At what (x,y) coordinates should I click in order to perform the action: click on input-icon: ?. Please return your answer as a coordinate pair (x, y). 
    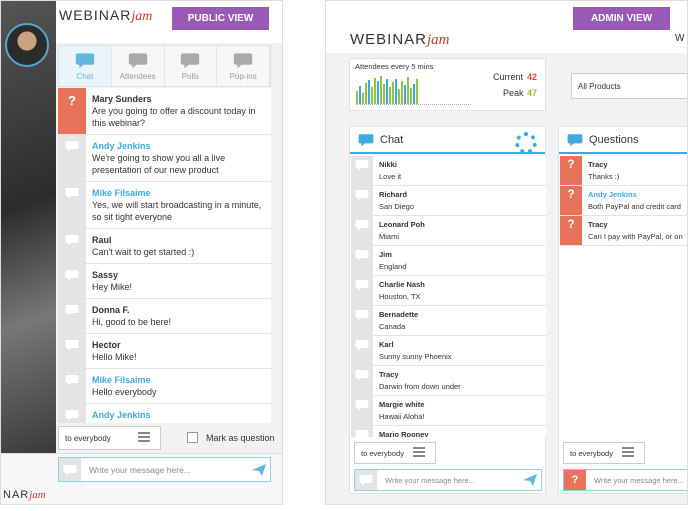
    Looking at the image, I should click on (575, 480).